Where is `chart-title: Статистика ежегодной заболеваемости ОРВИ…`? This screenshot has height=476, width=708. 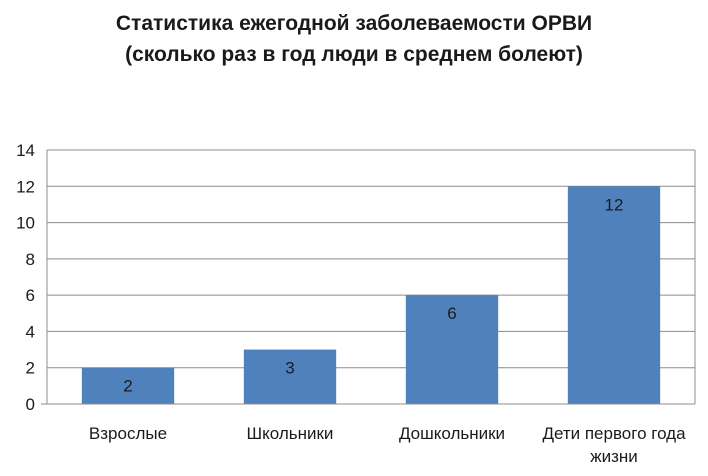
chart-title: Статистика ежегодной заболеваемости ОРВИ… is located at coordinates (354, 39).